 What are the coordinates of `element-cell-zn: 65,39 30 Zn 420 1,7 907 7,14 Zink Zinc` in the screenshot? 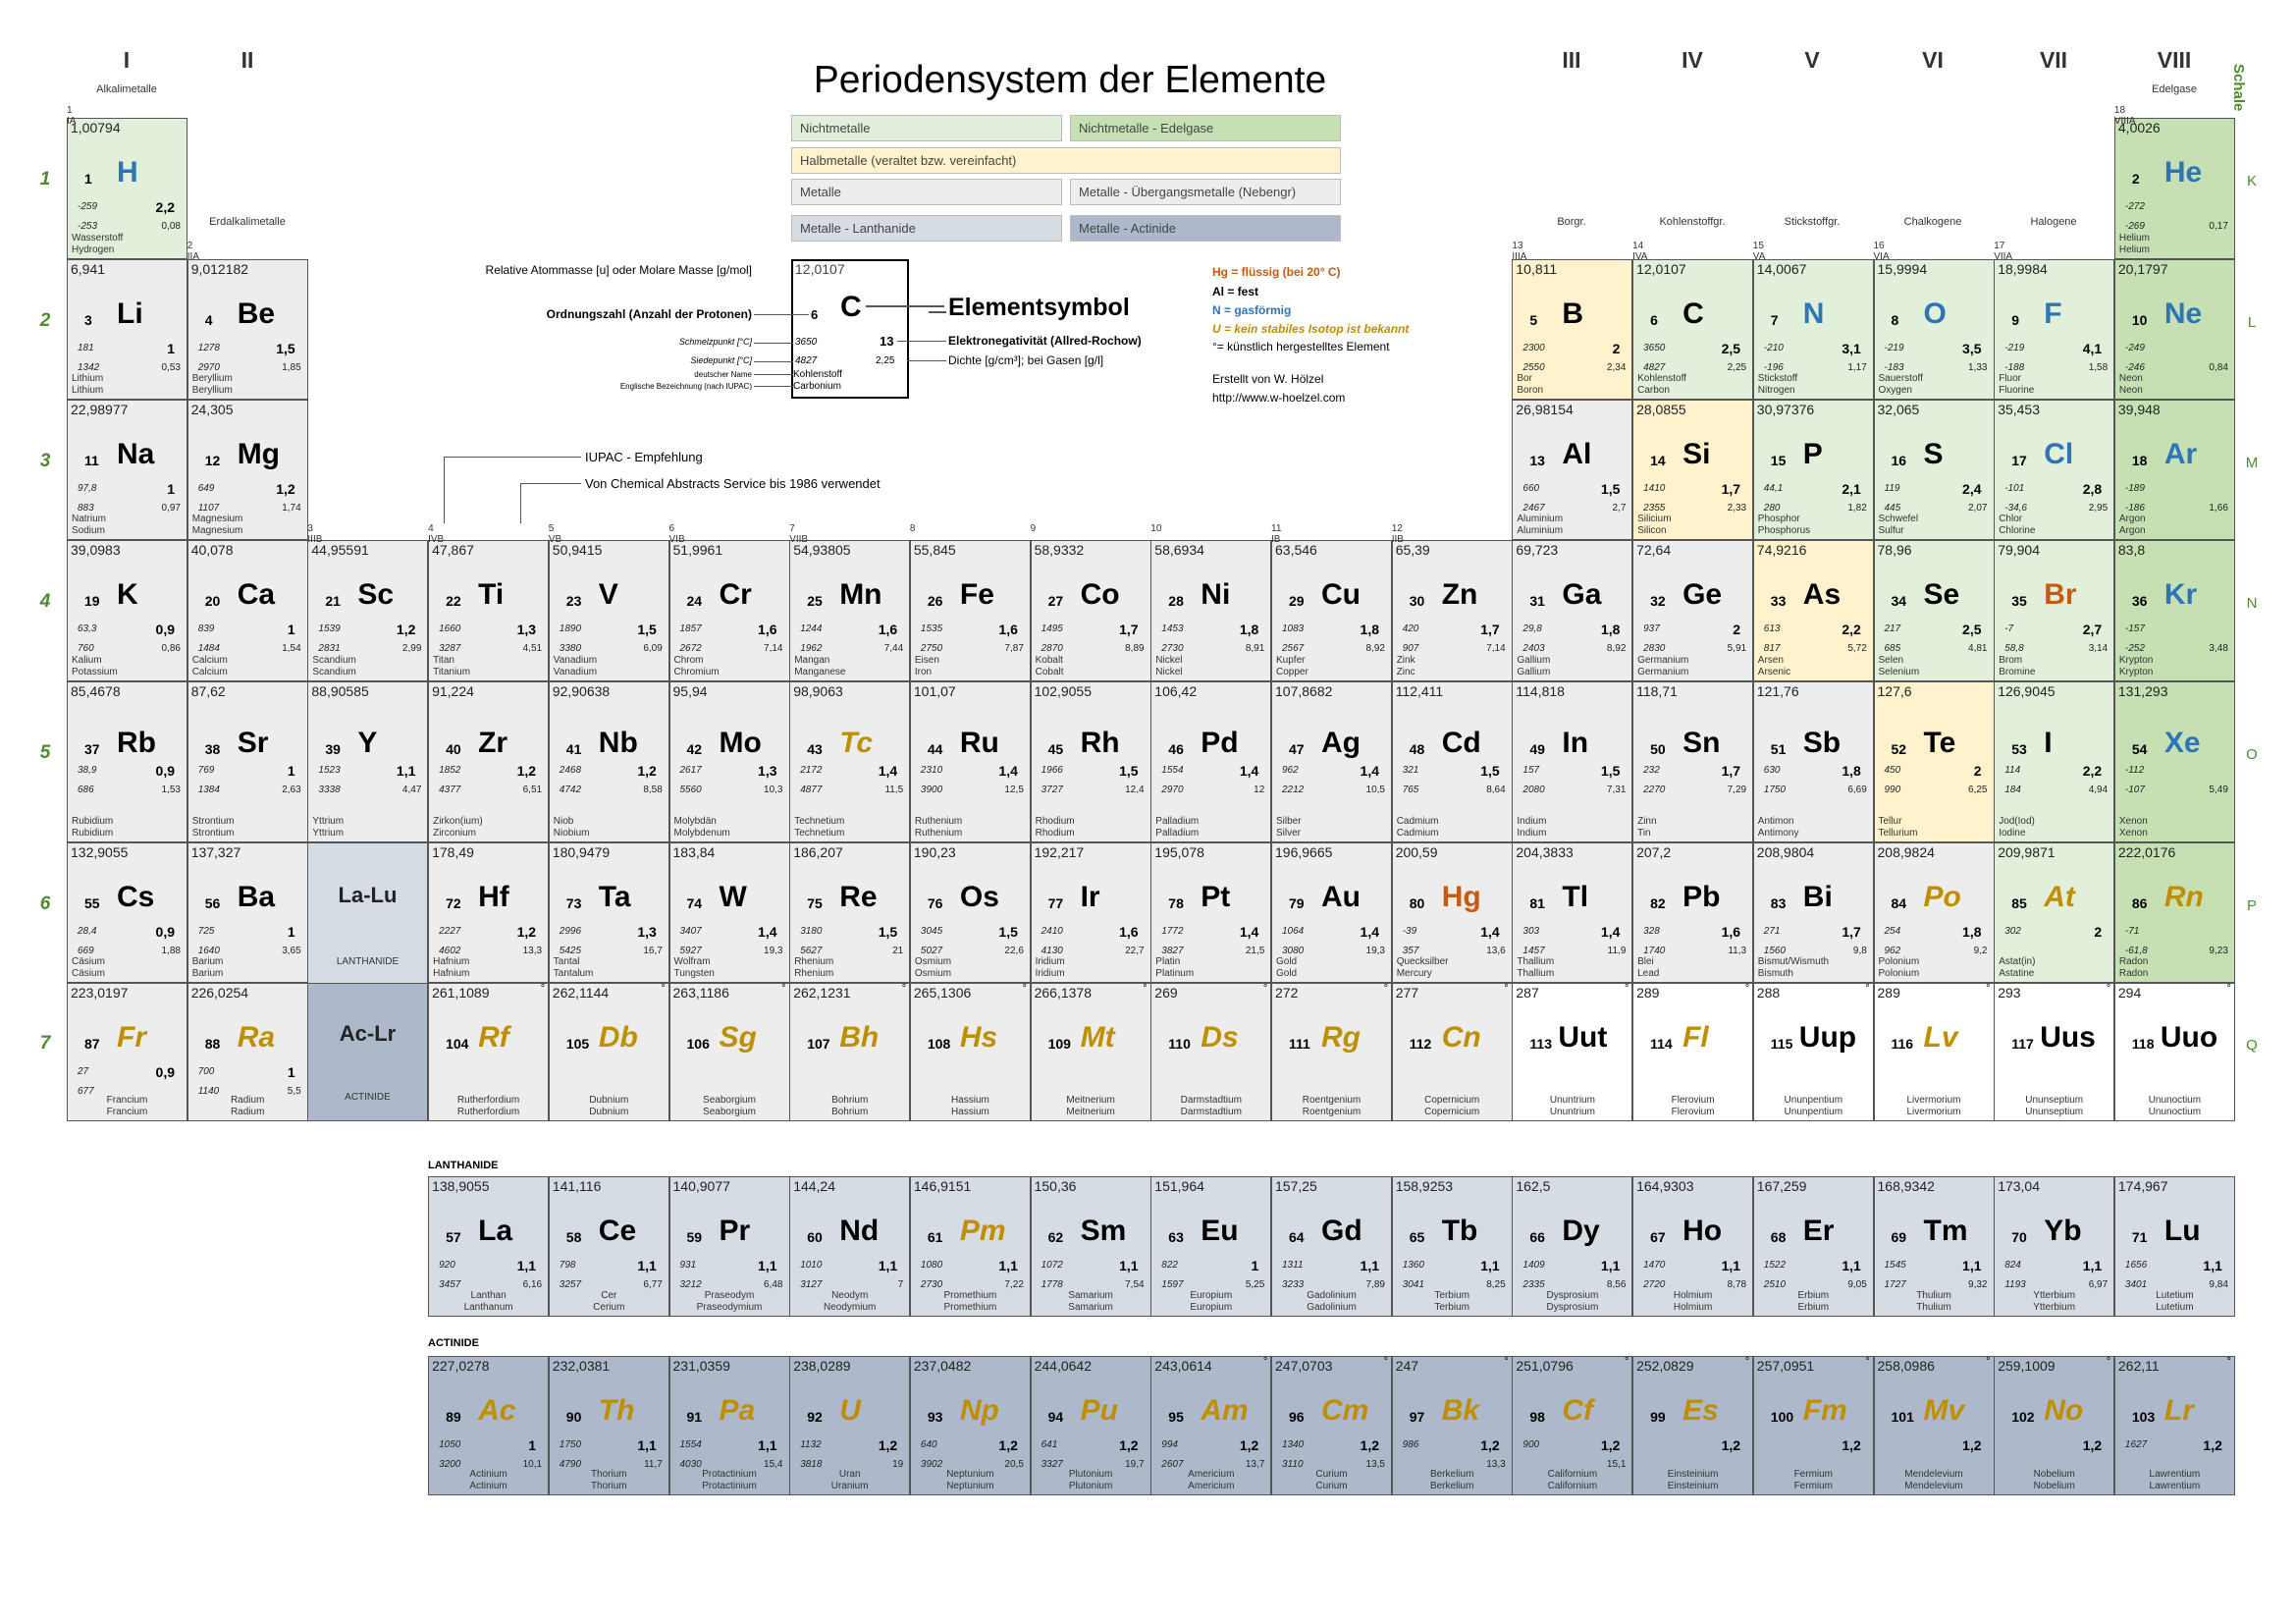 It's located at (1452, 610).